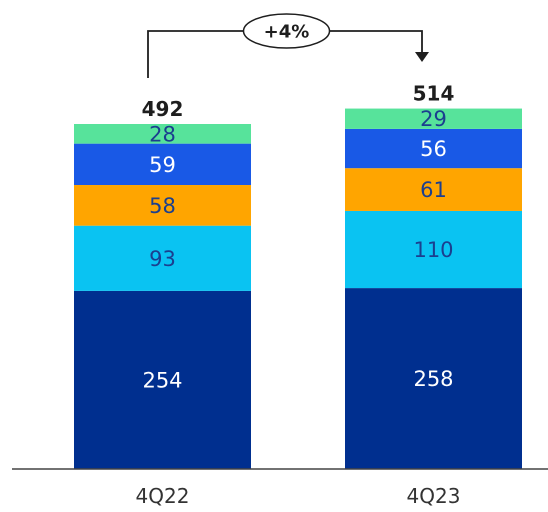 This screenshot has width=548, height=512. Describe the element at coordinates (434, 496) in the screenshot. I see `x-tick-label-4Q23: 4Q23` at that location.